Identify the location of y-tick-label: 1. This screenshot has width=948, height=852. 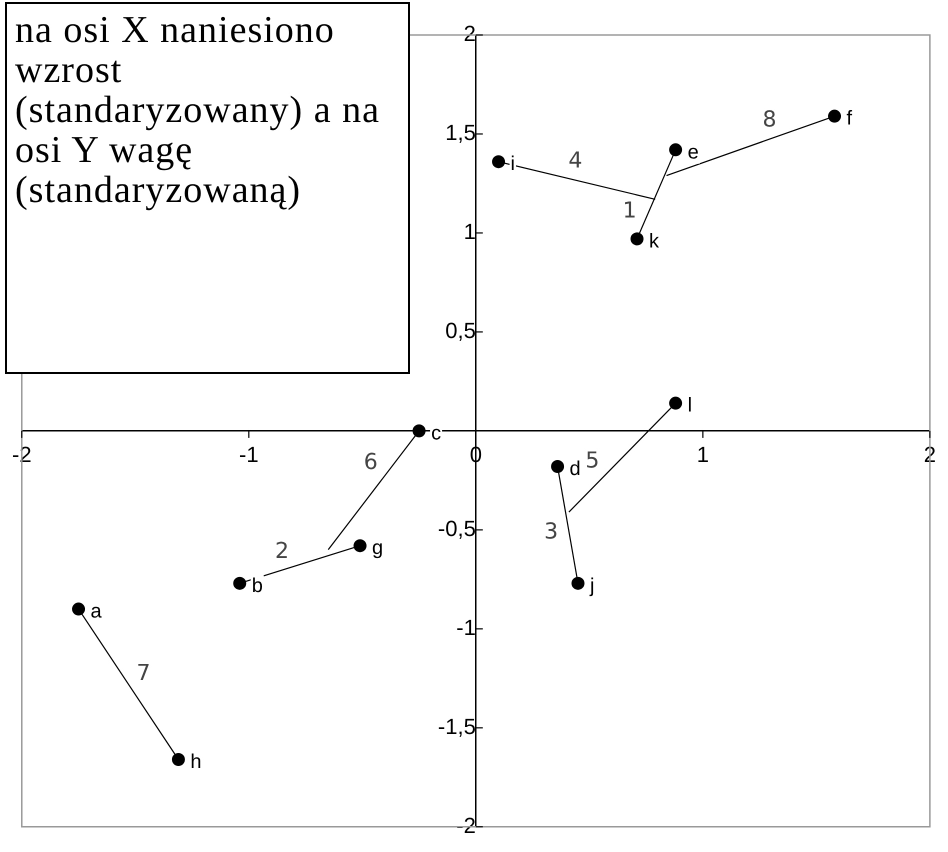
(470, 231).